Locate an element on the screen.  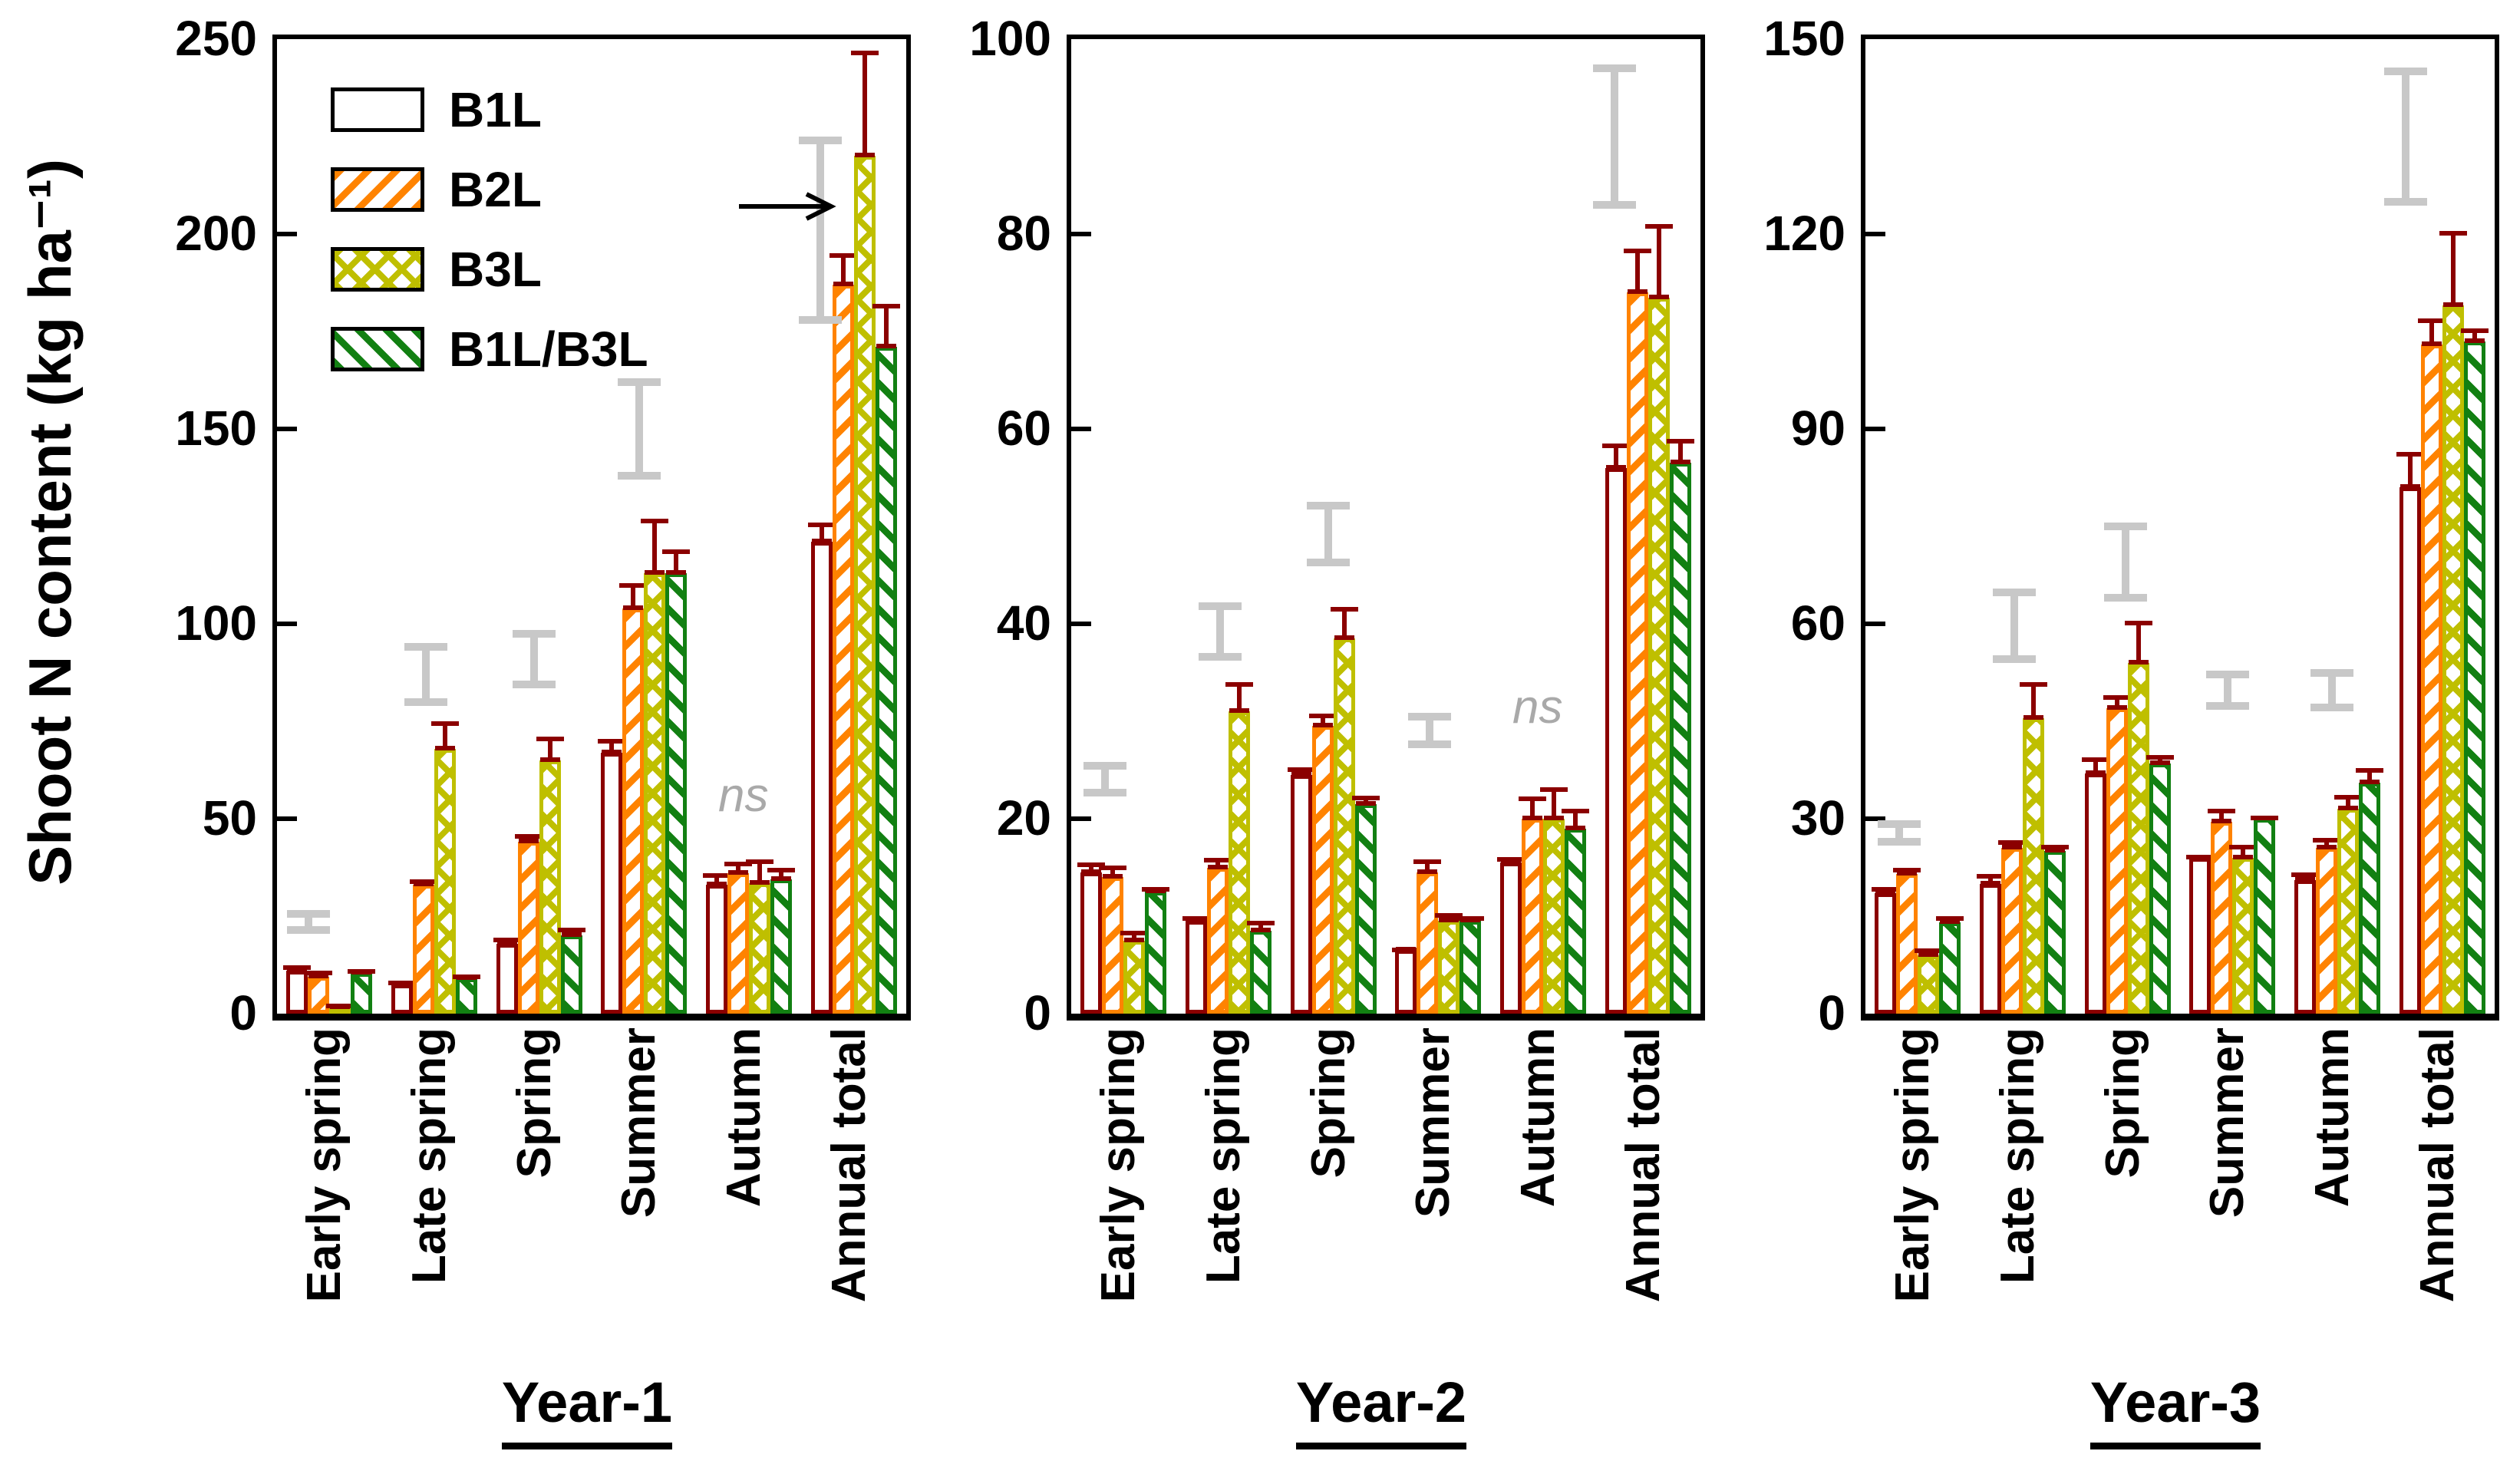
legend-label: B2L is located at coordinates (495, 189).